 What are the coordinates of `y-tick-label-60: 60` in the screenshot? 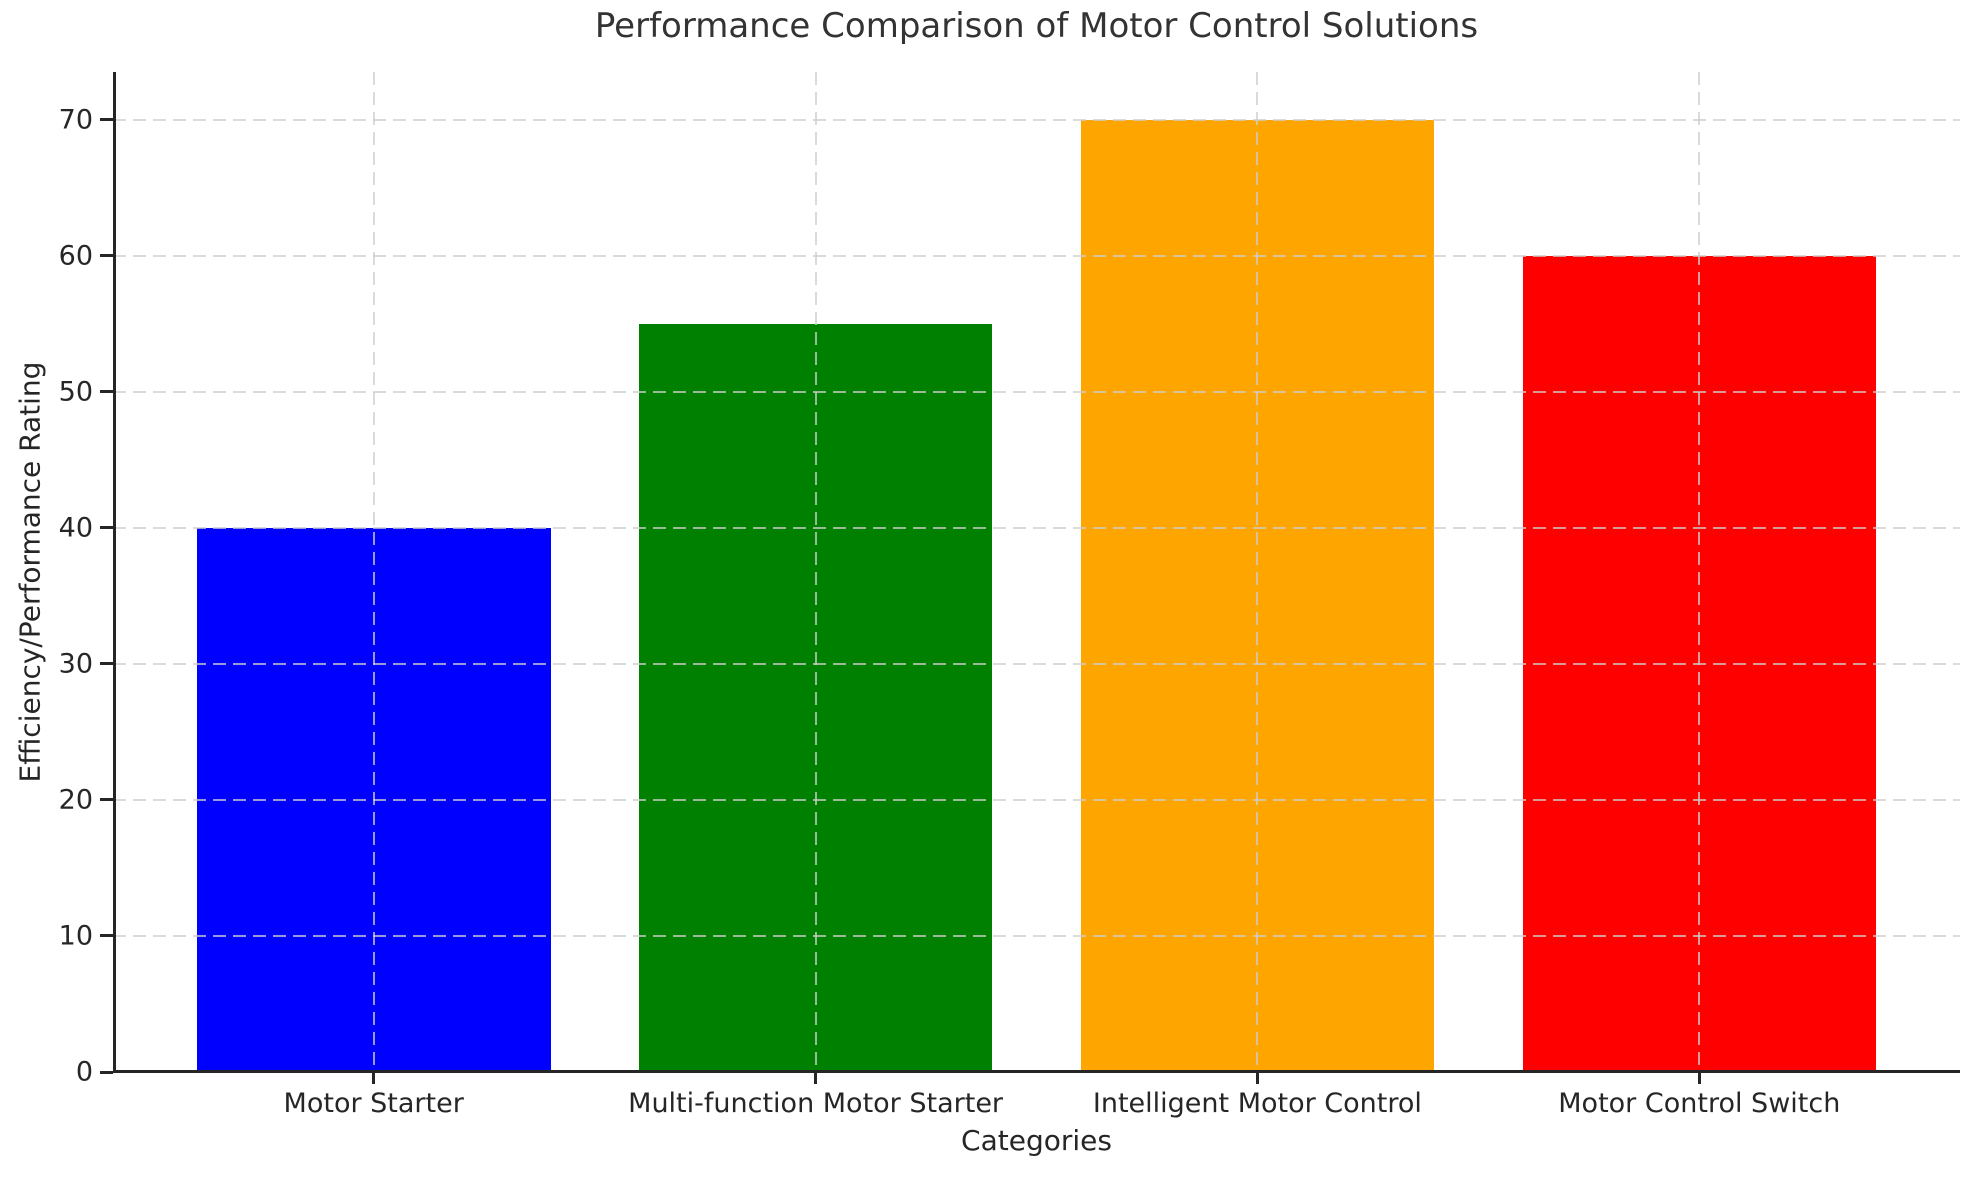 It's located at (75, 256).